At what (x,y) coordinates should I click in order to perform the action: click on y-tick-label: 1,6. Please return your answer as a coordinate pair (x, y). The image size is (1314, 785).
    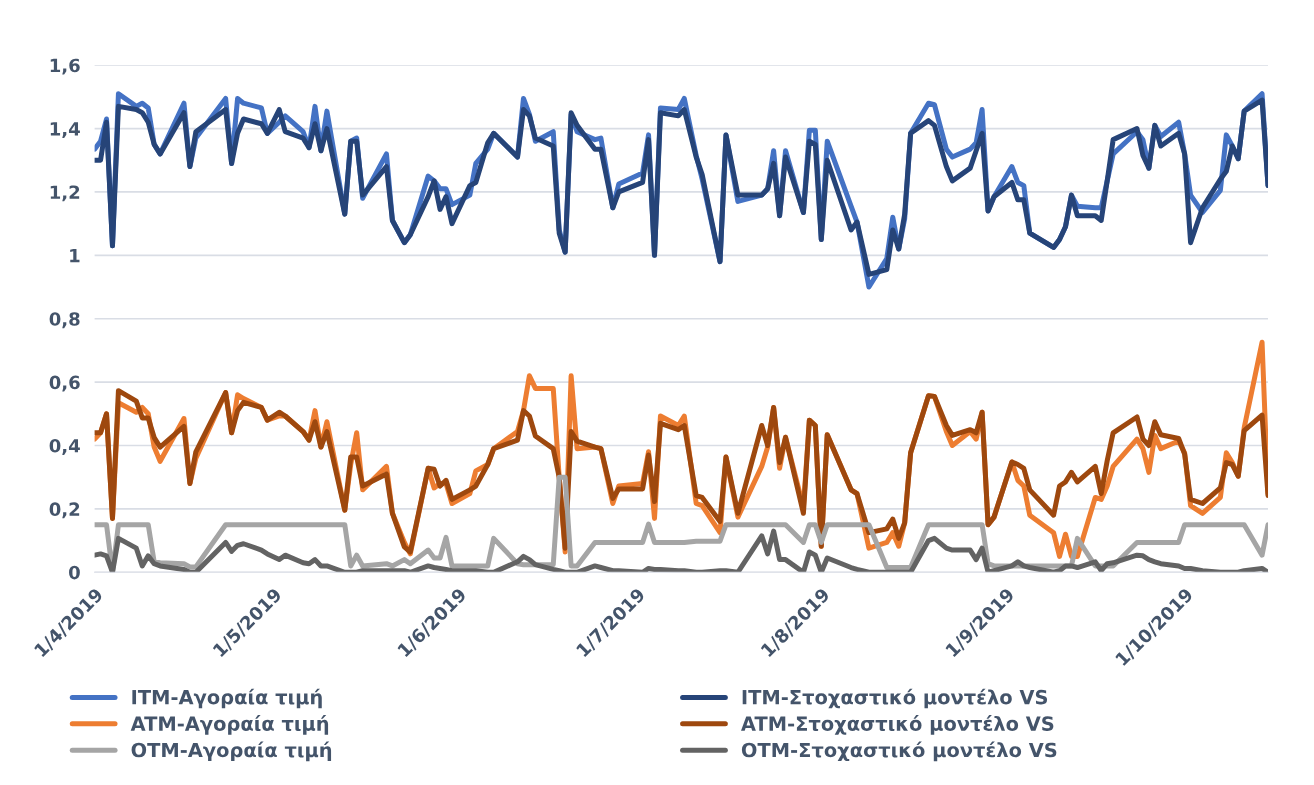
    Looking at the image, I should click on (65, 66).